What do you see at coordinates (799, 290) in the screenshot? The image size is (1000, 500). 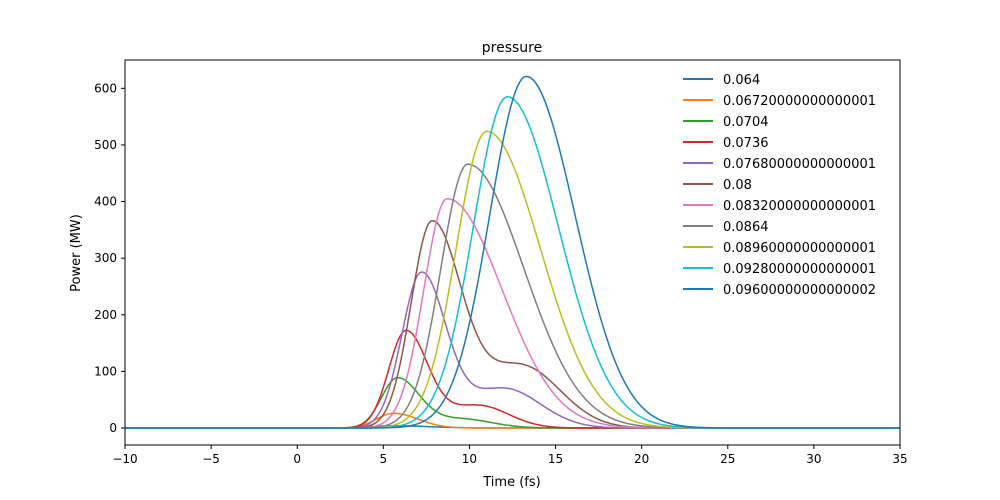 I see `legend-label: 0.09600000000000002` at bounding box center [799, 290].